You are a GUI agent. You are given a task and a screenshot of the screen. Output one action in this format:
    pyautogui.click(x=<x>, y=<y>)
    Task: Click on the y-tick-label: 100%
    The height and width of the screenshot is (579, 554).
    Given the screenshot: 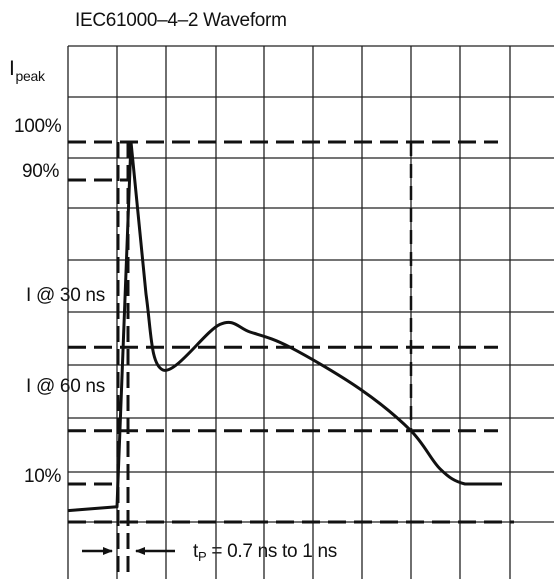 What is the action you would take?
    pyautogui.click(x=38, y=126)
    